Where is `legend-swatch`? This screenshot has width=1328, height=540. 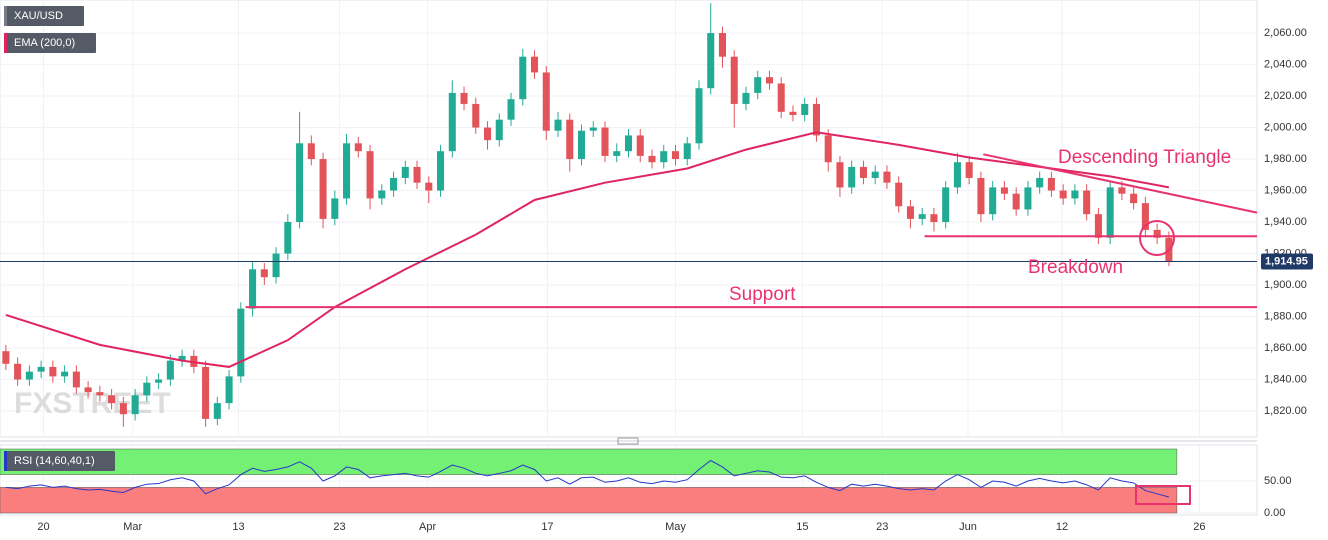 legend-swatch is located at coordinates (5, 16).